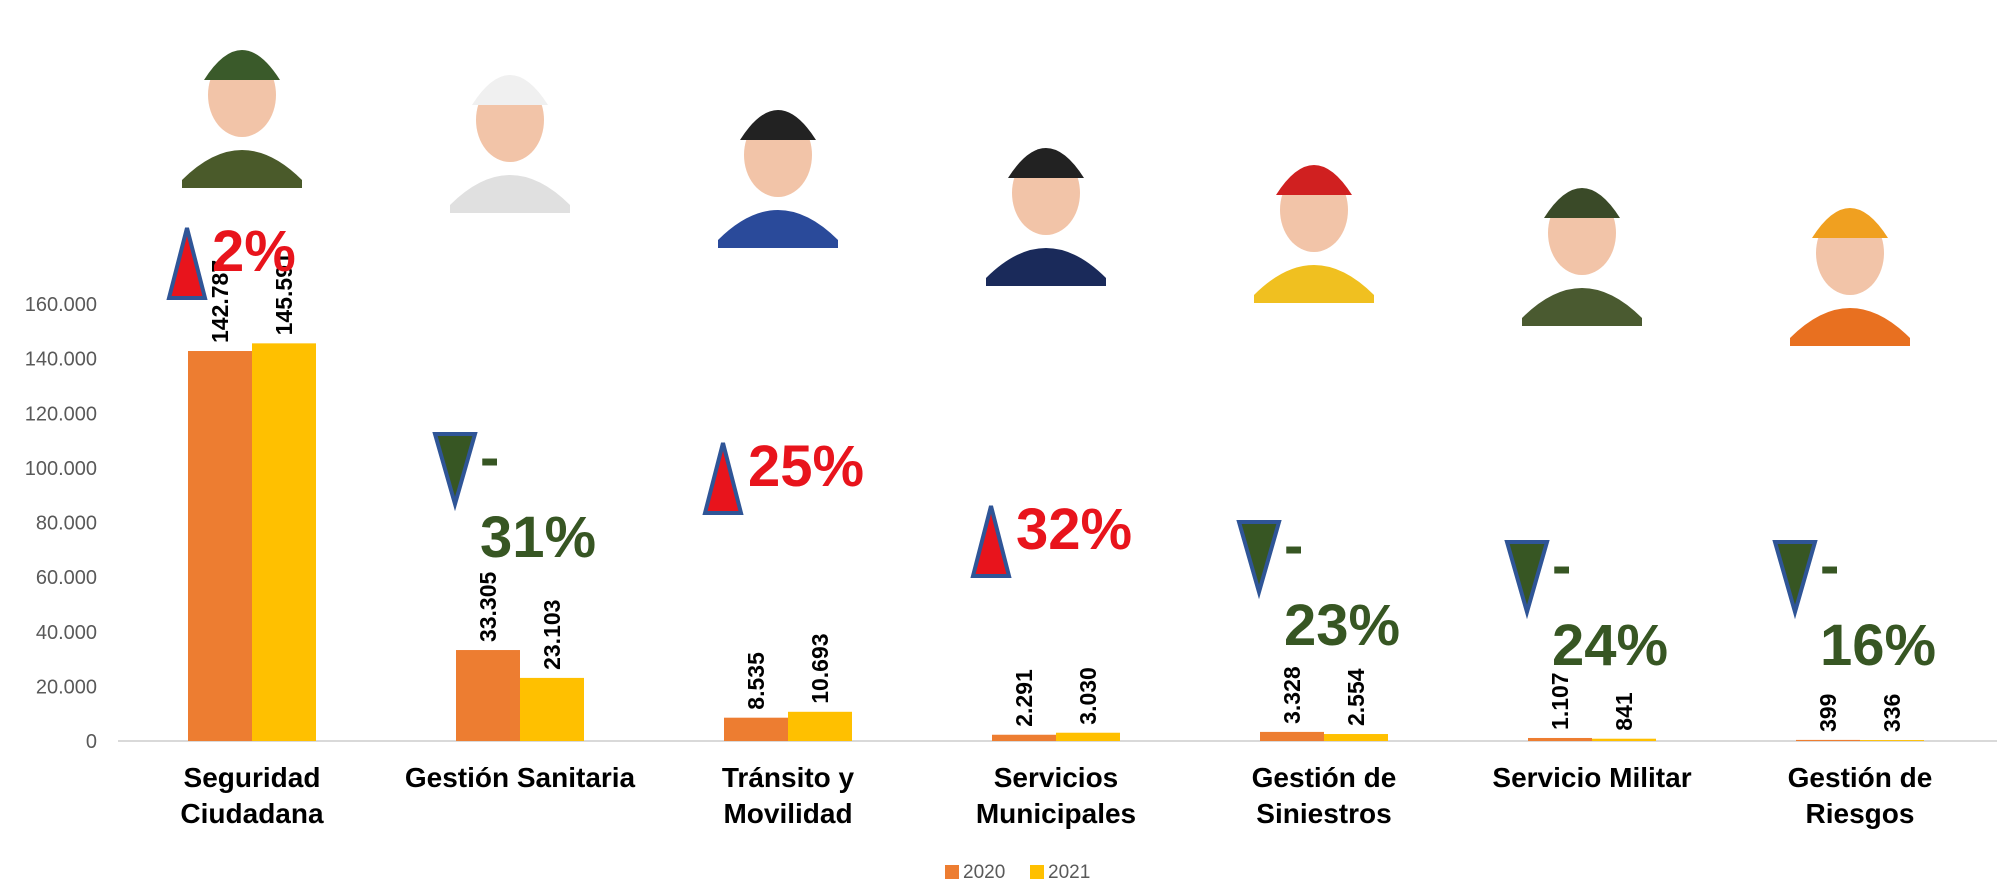  I want to click on y-tick-label: 80.000, so click(66, 524).